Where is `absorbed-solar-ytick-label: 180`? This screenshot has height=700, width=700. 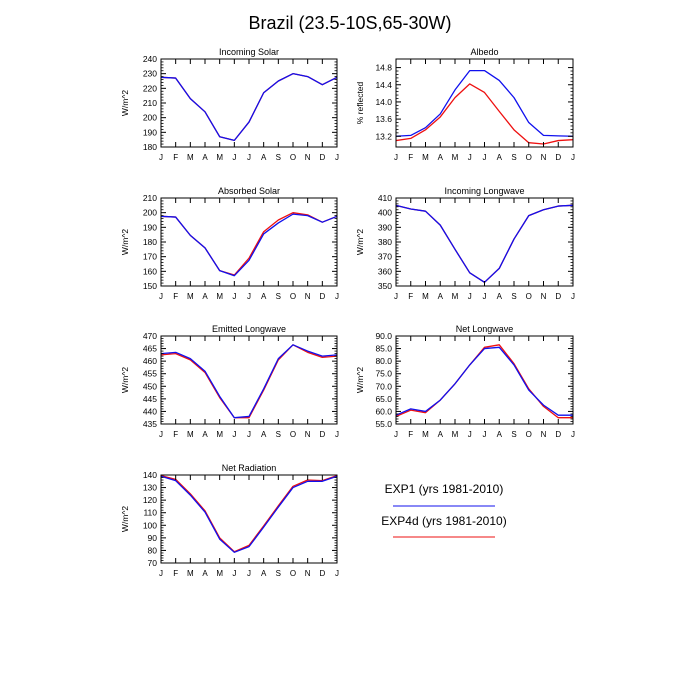 absorbed-solar-ytick-label: 180 is located at coordinates (150, 242).